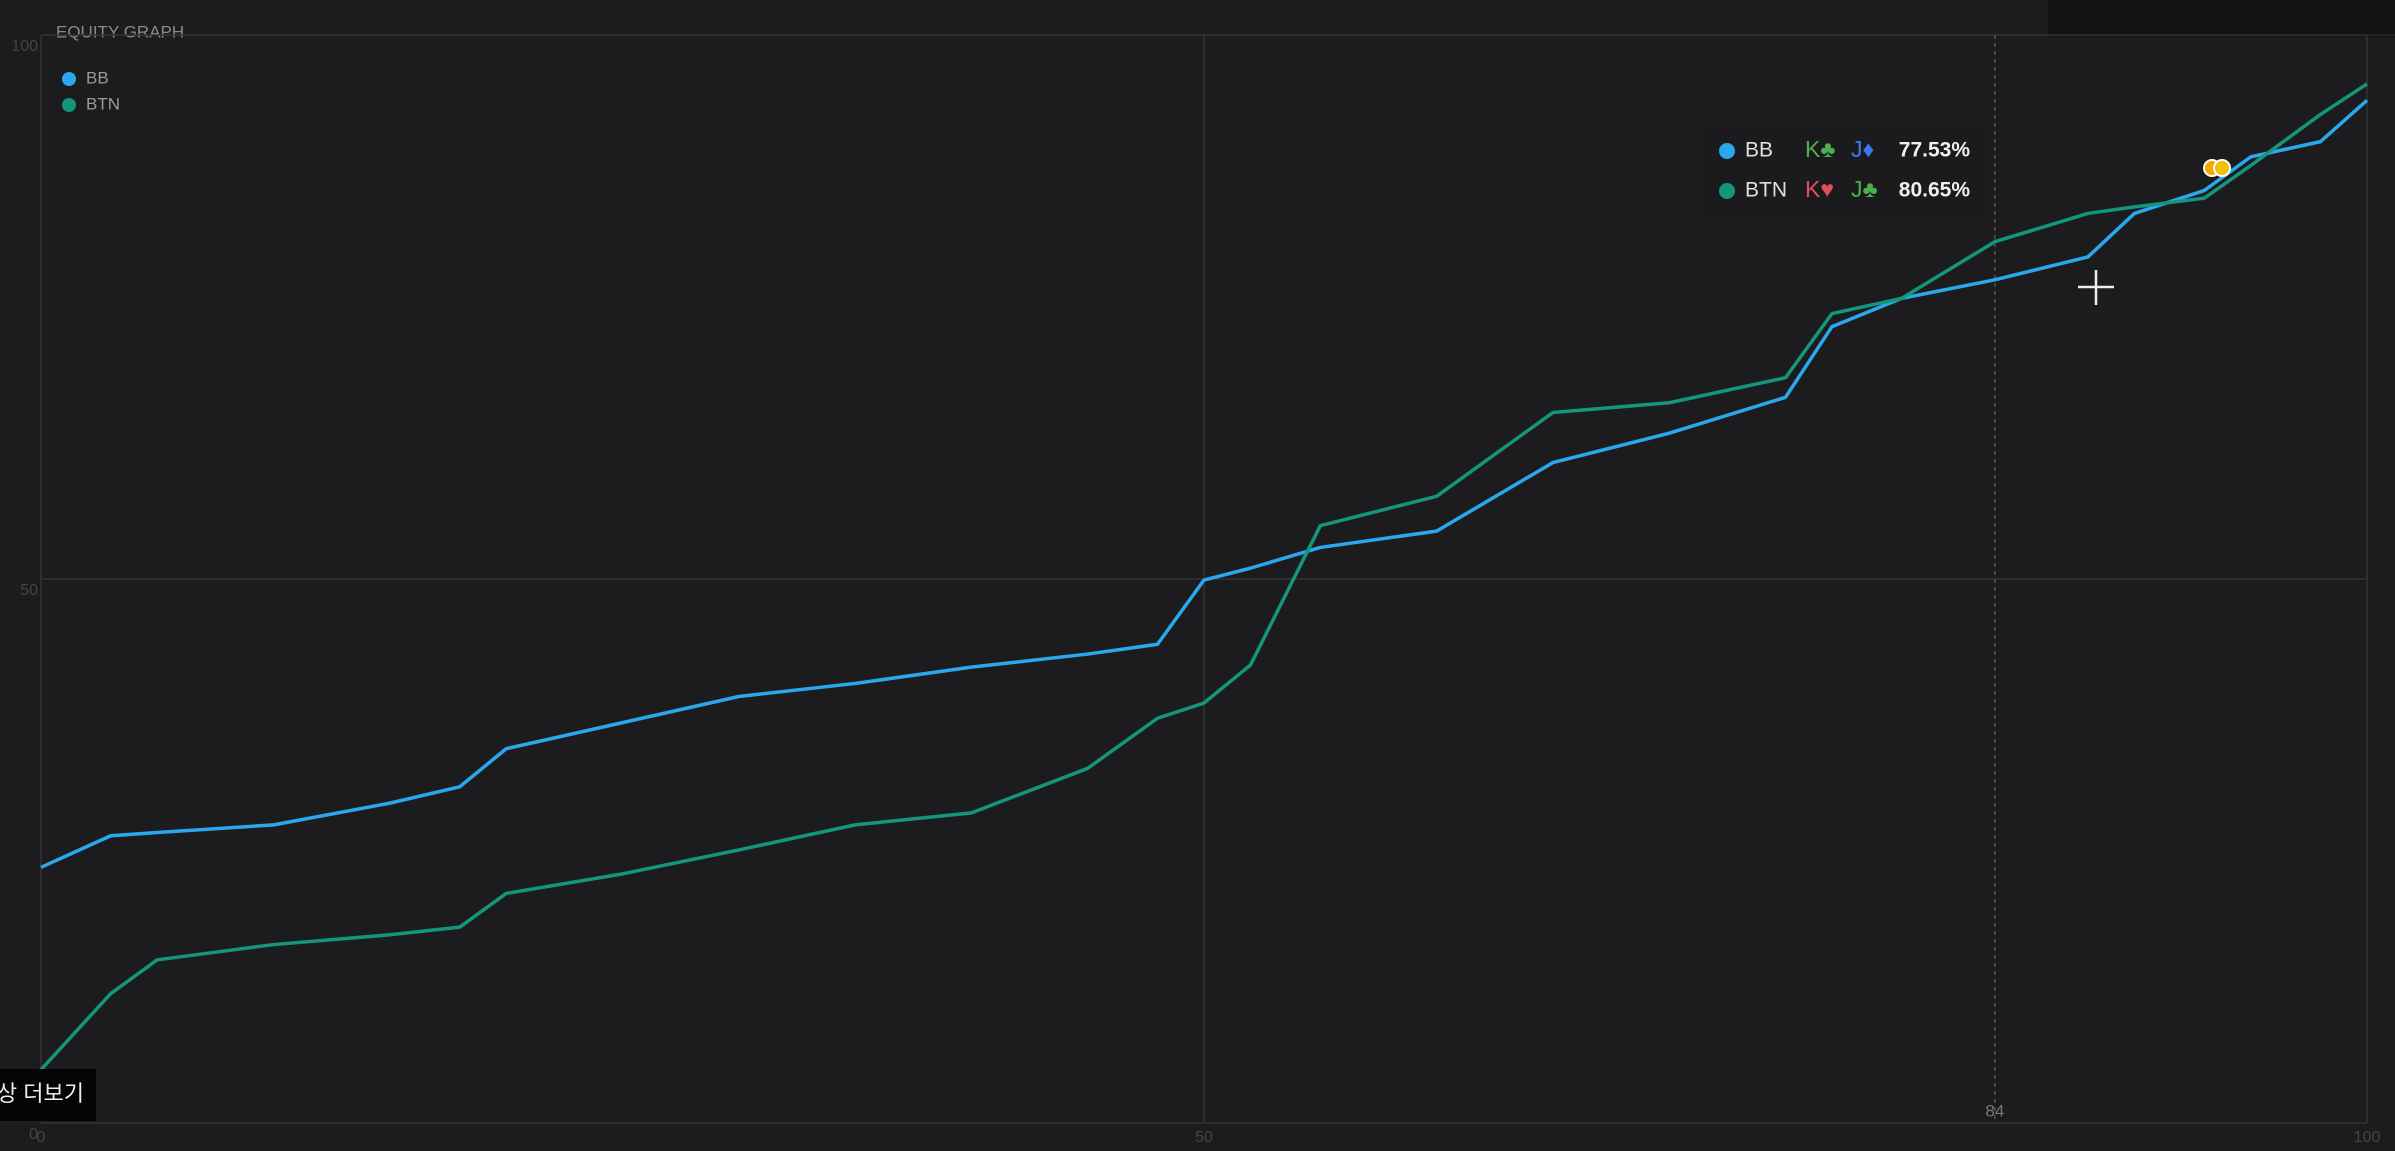 The height and width of the screenshot is (1151, 2395). I want to click on tooltip-name: BTN, so click(1766, 190).